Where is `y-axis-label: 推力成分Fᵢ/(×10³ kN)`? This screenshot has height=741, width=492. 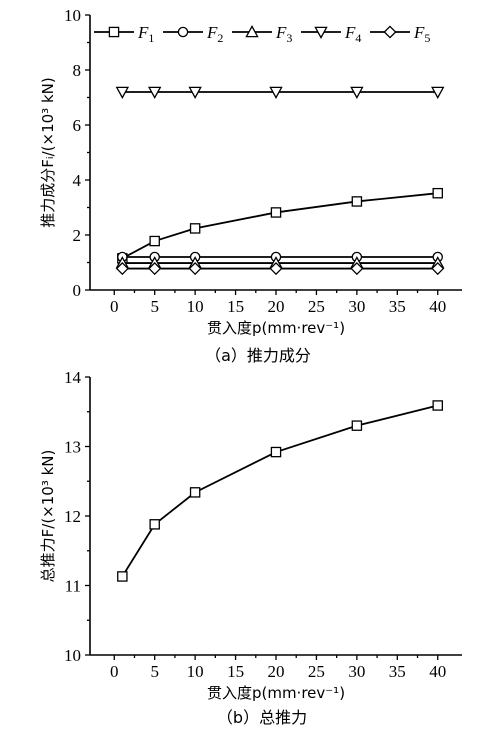
y-axis-label: 推力成分Fᵢ/(×10³ kN) is located at coordinates (48, 152).